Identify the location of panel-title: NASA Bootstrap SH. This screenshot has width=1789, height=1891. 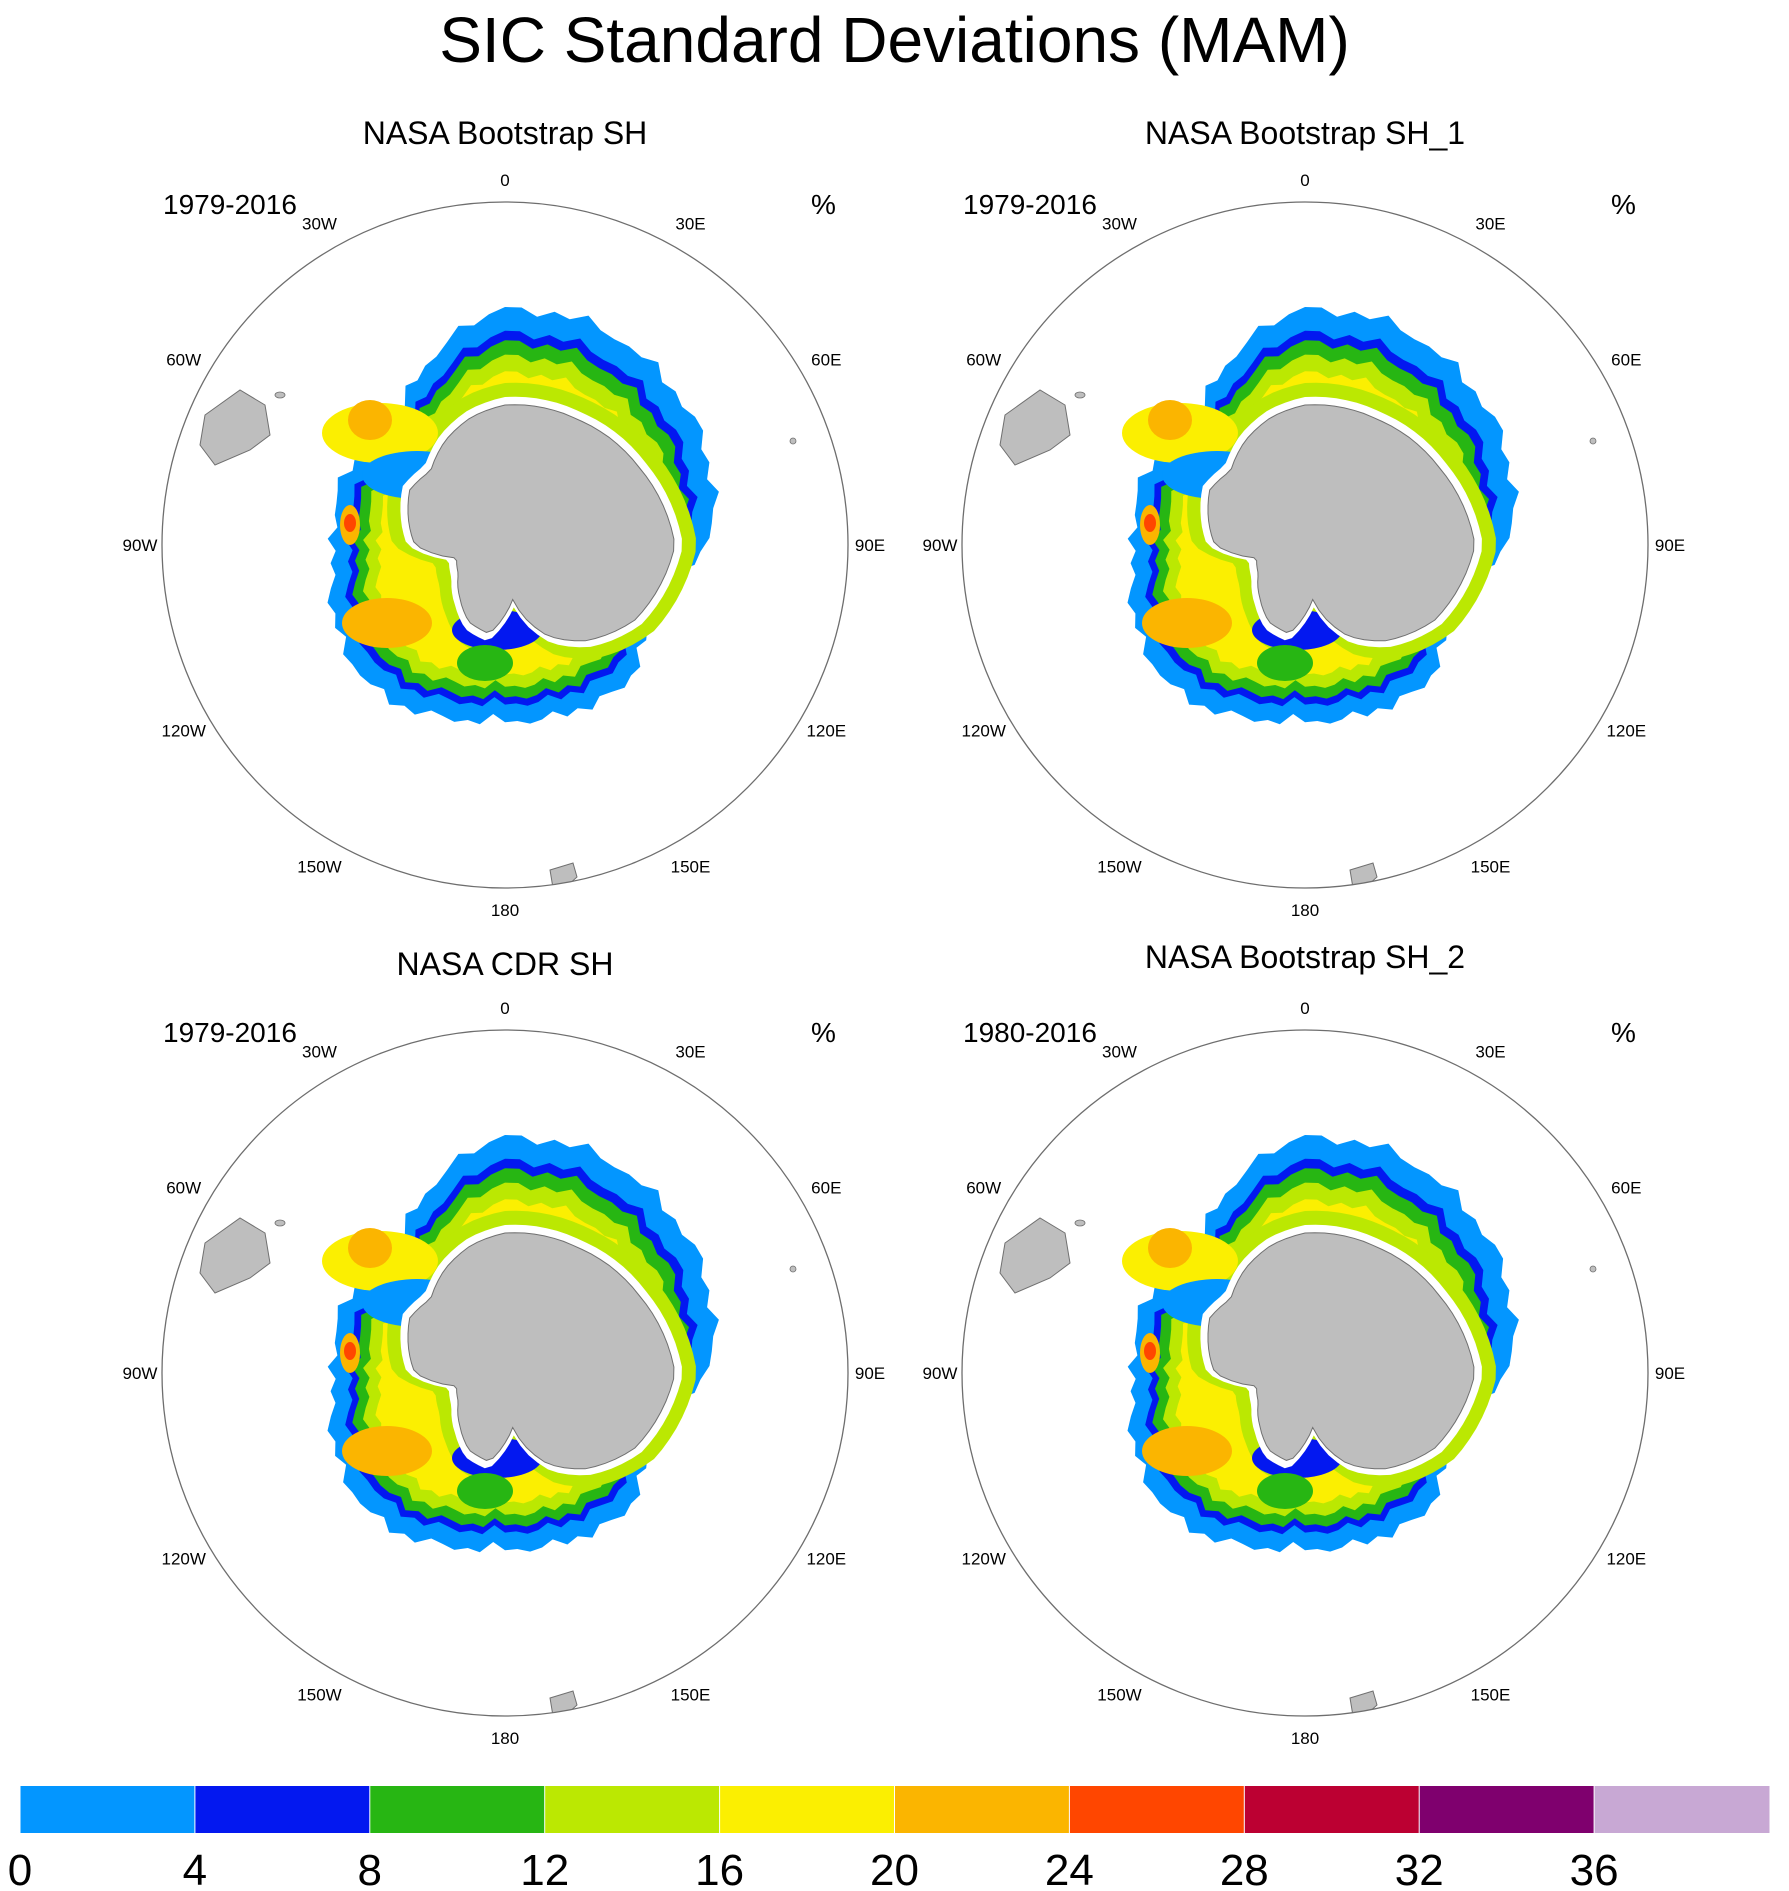
(505, 133).